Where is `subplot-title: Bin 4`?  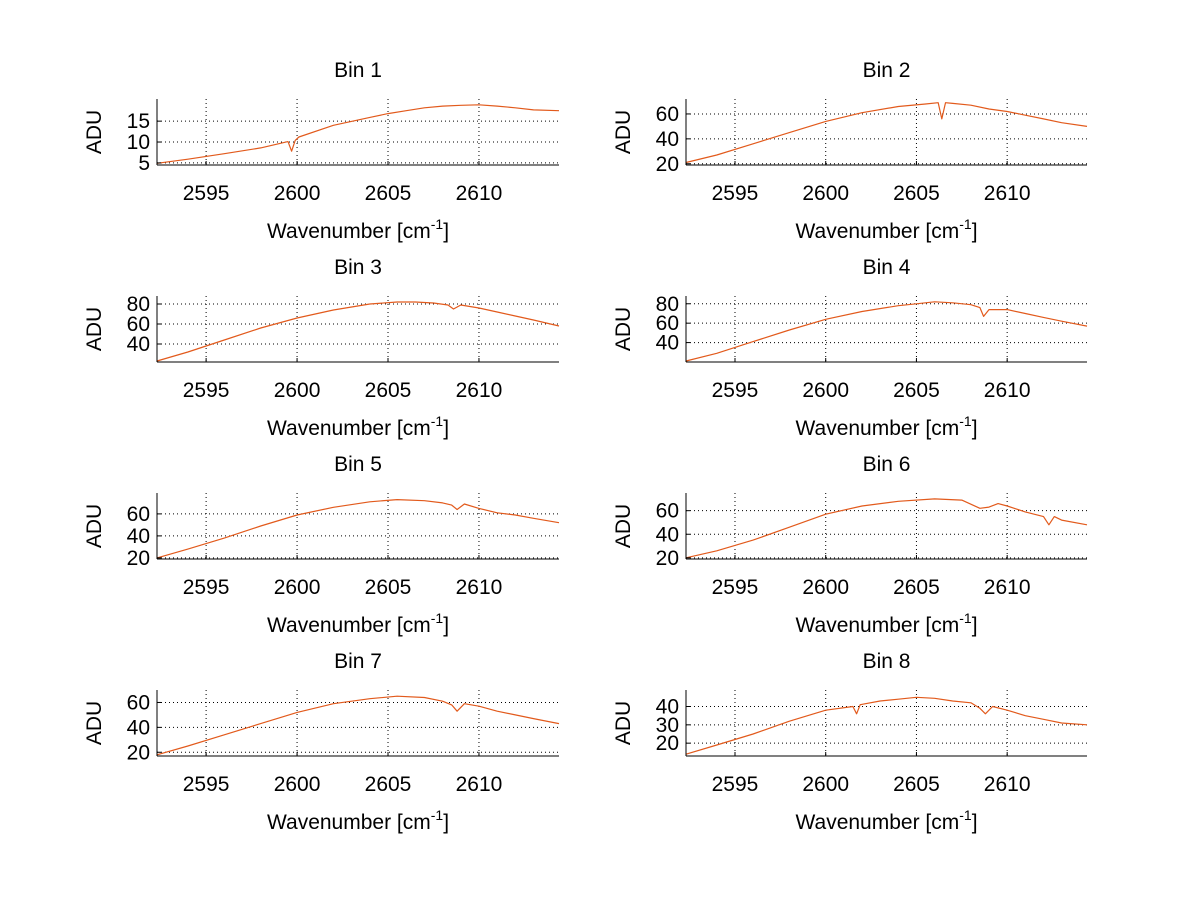 subplot-title: Bin 4 is located at coordinates (887, 267).